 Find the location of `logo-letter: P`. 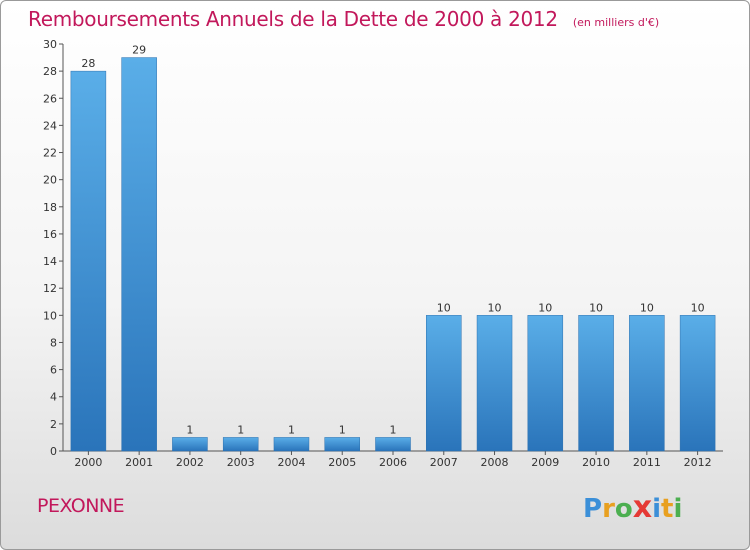

logo-letter: P is located at coordinates (593, 509).